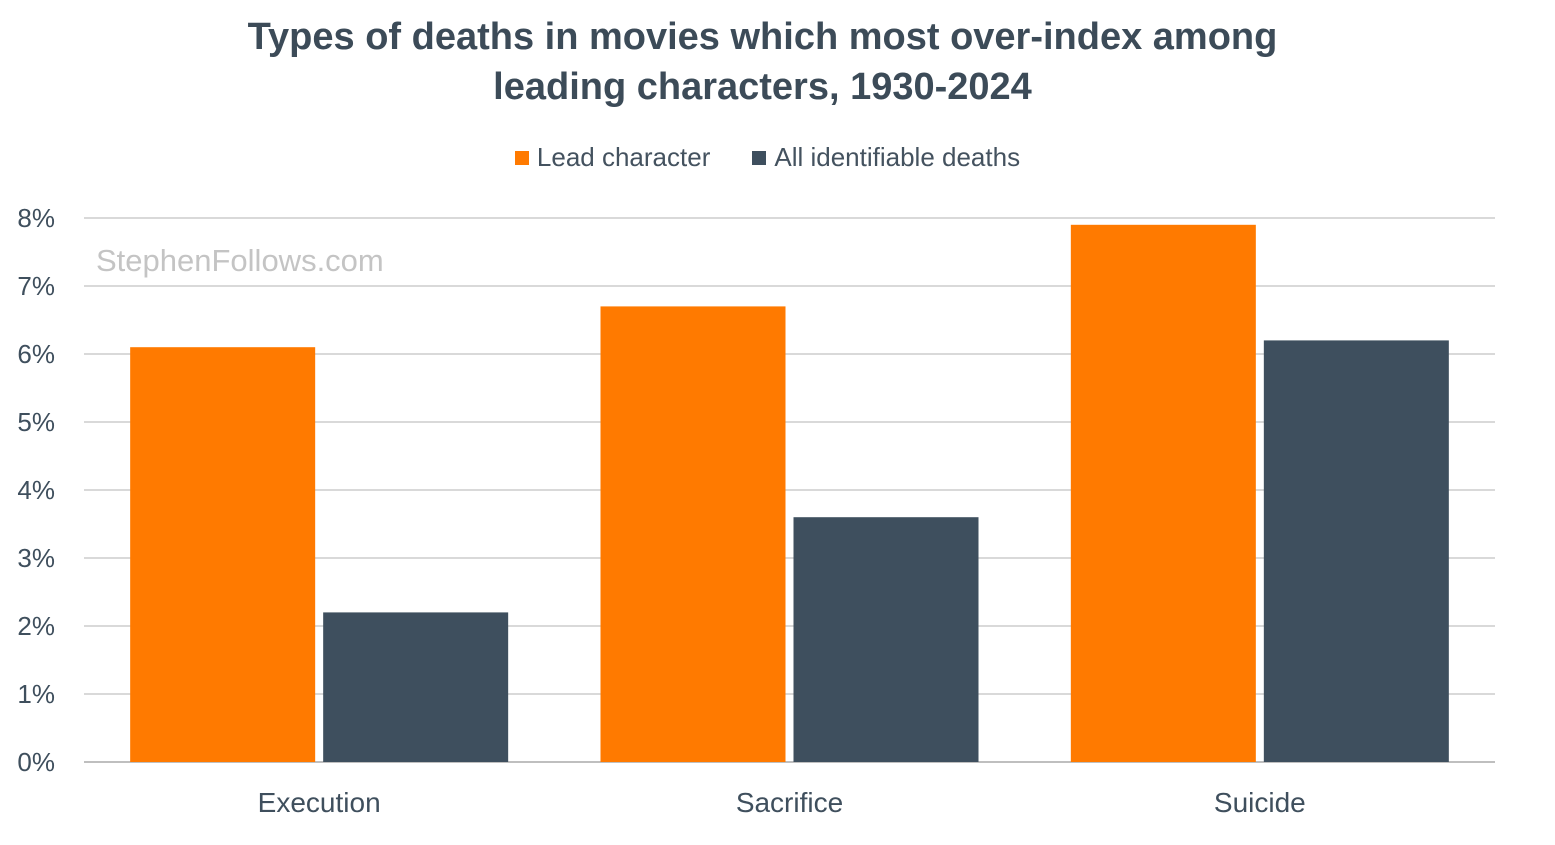  Describe the element at coordinates (1260, 802) in the screenshot. I see `x-category-label: Suicide` at that location.